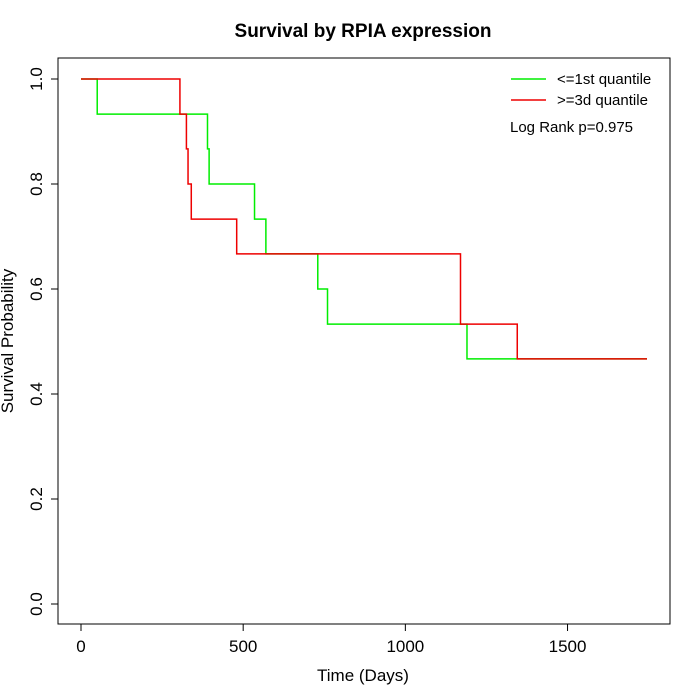  What do you see at coordinates (602, 100) in the screenshot?
I see `legend-label-high: >=3d quantile` at bounding box center [602, 100].